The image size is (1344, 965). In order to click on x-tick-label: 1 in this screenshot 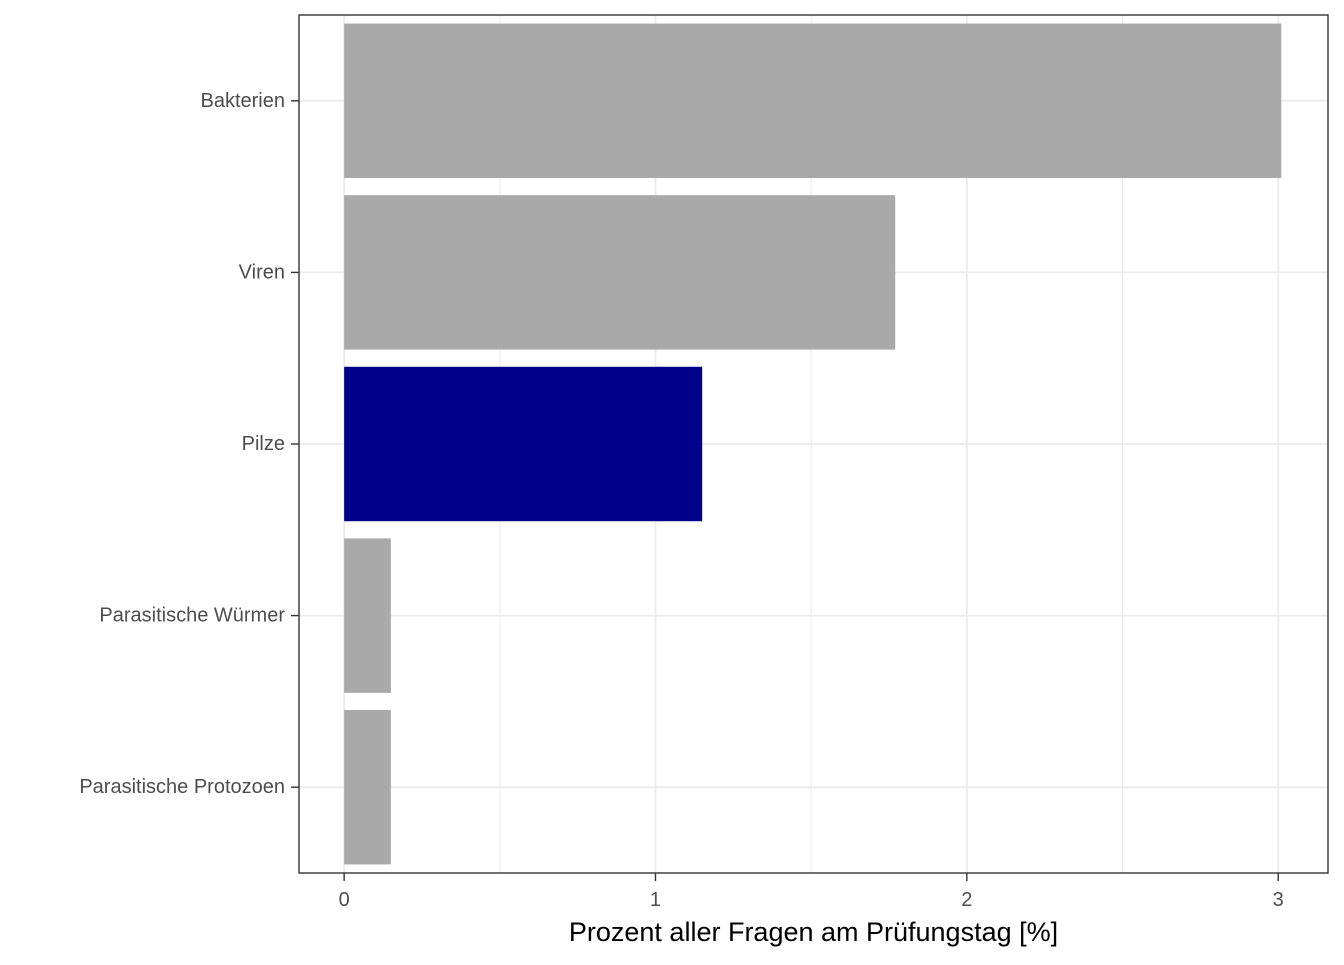, I will do `click(655, 900)`.